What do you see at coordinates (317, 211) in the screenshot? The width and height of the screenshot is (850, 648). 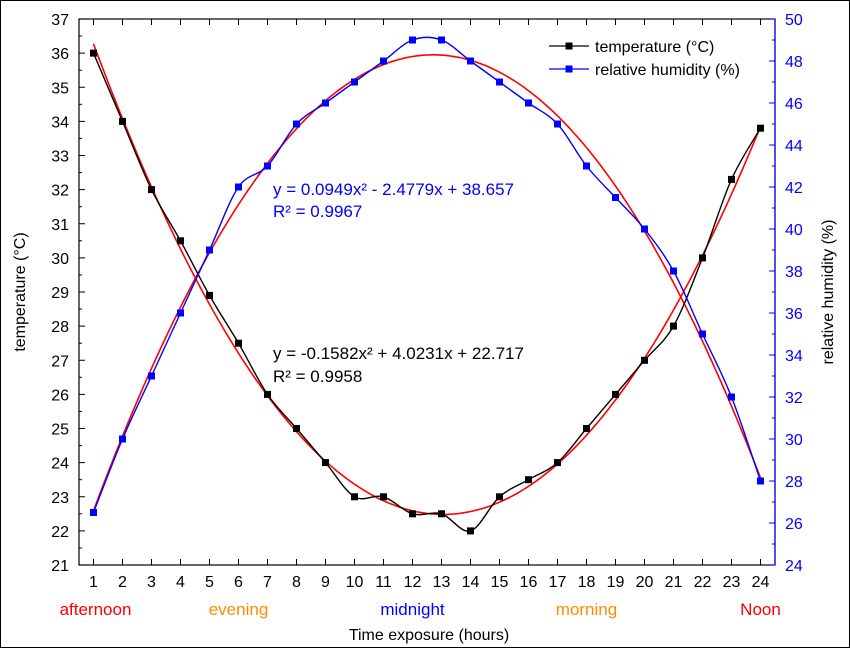 I see `fit-r2-temperature: R² = 0.9967` at bounding box center [317, 211].